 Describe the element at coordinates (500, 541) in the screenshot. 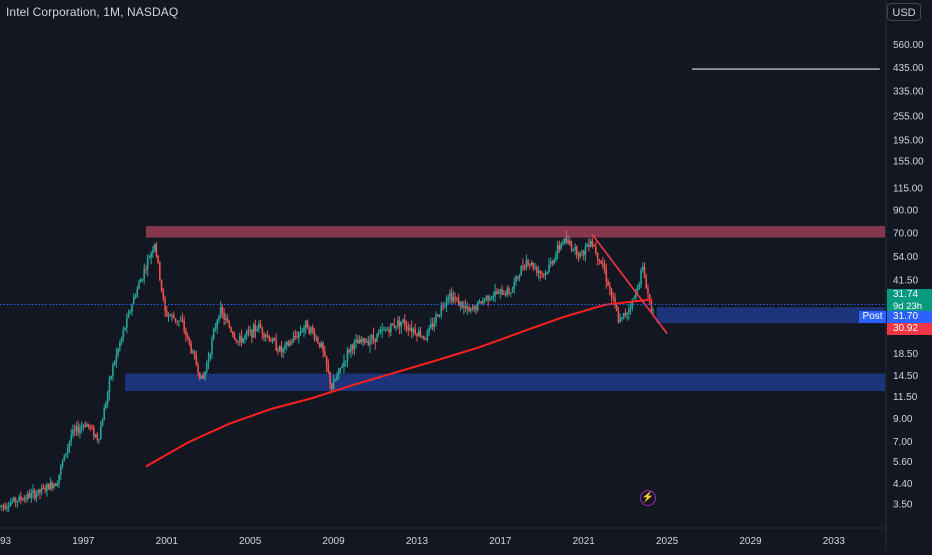

I see `x-tick-label: 2017` at that location.